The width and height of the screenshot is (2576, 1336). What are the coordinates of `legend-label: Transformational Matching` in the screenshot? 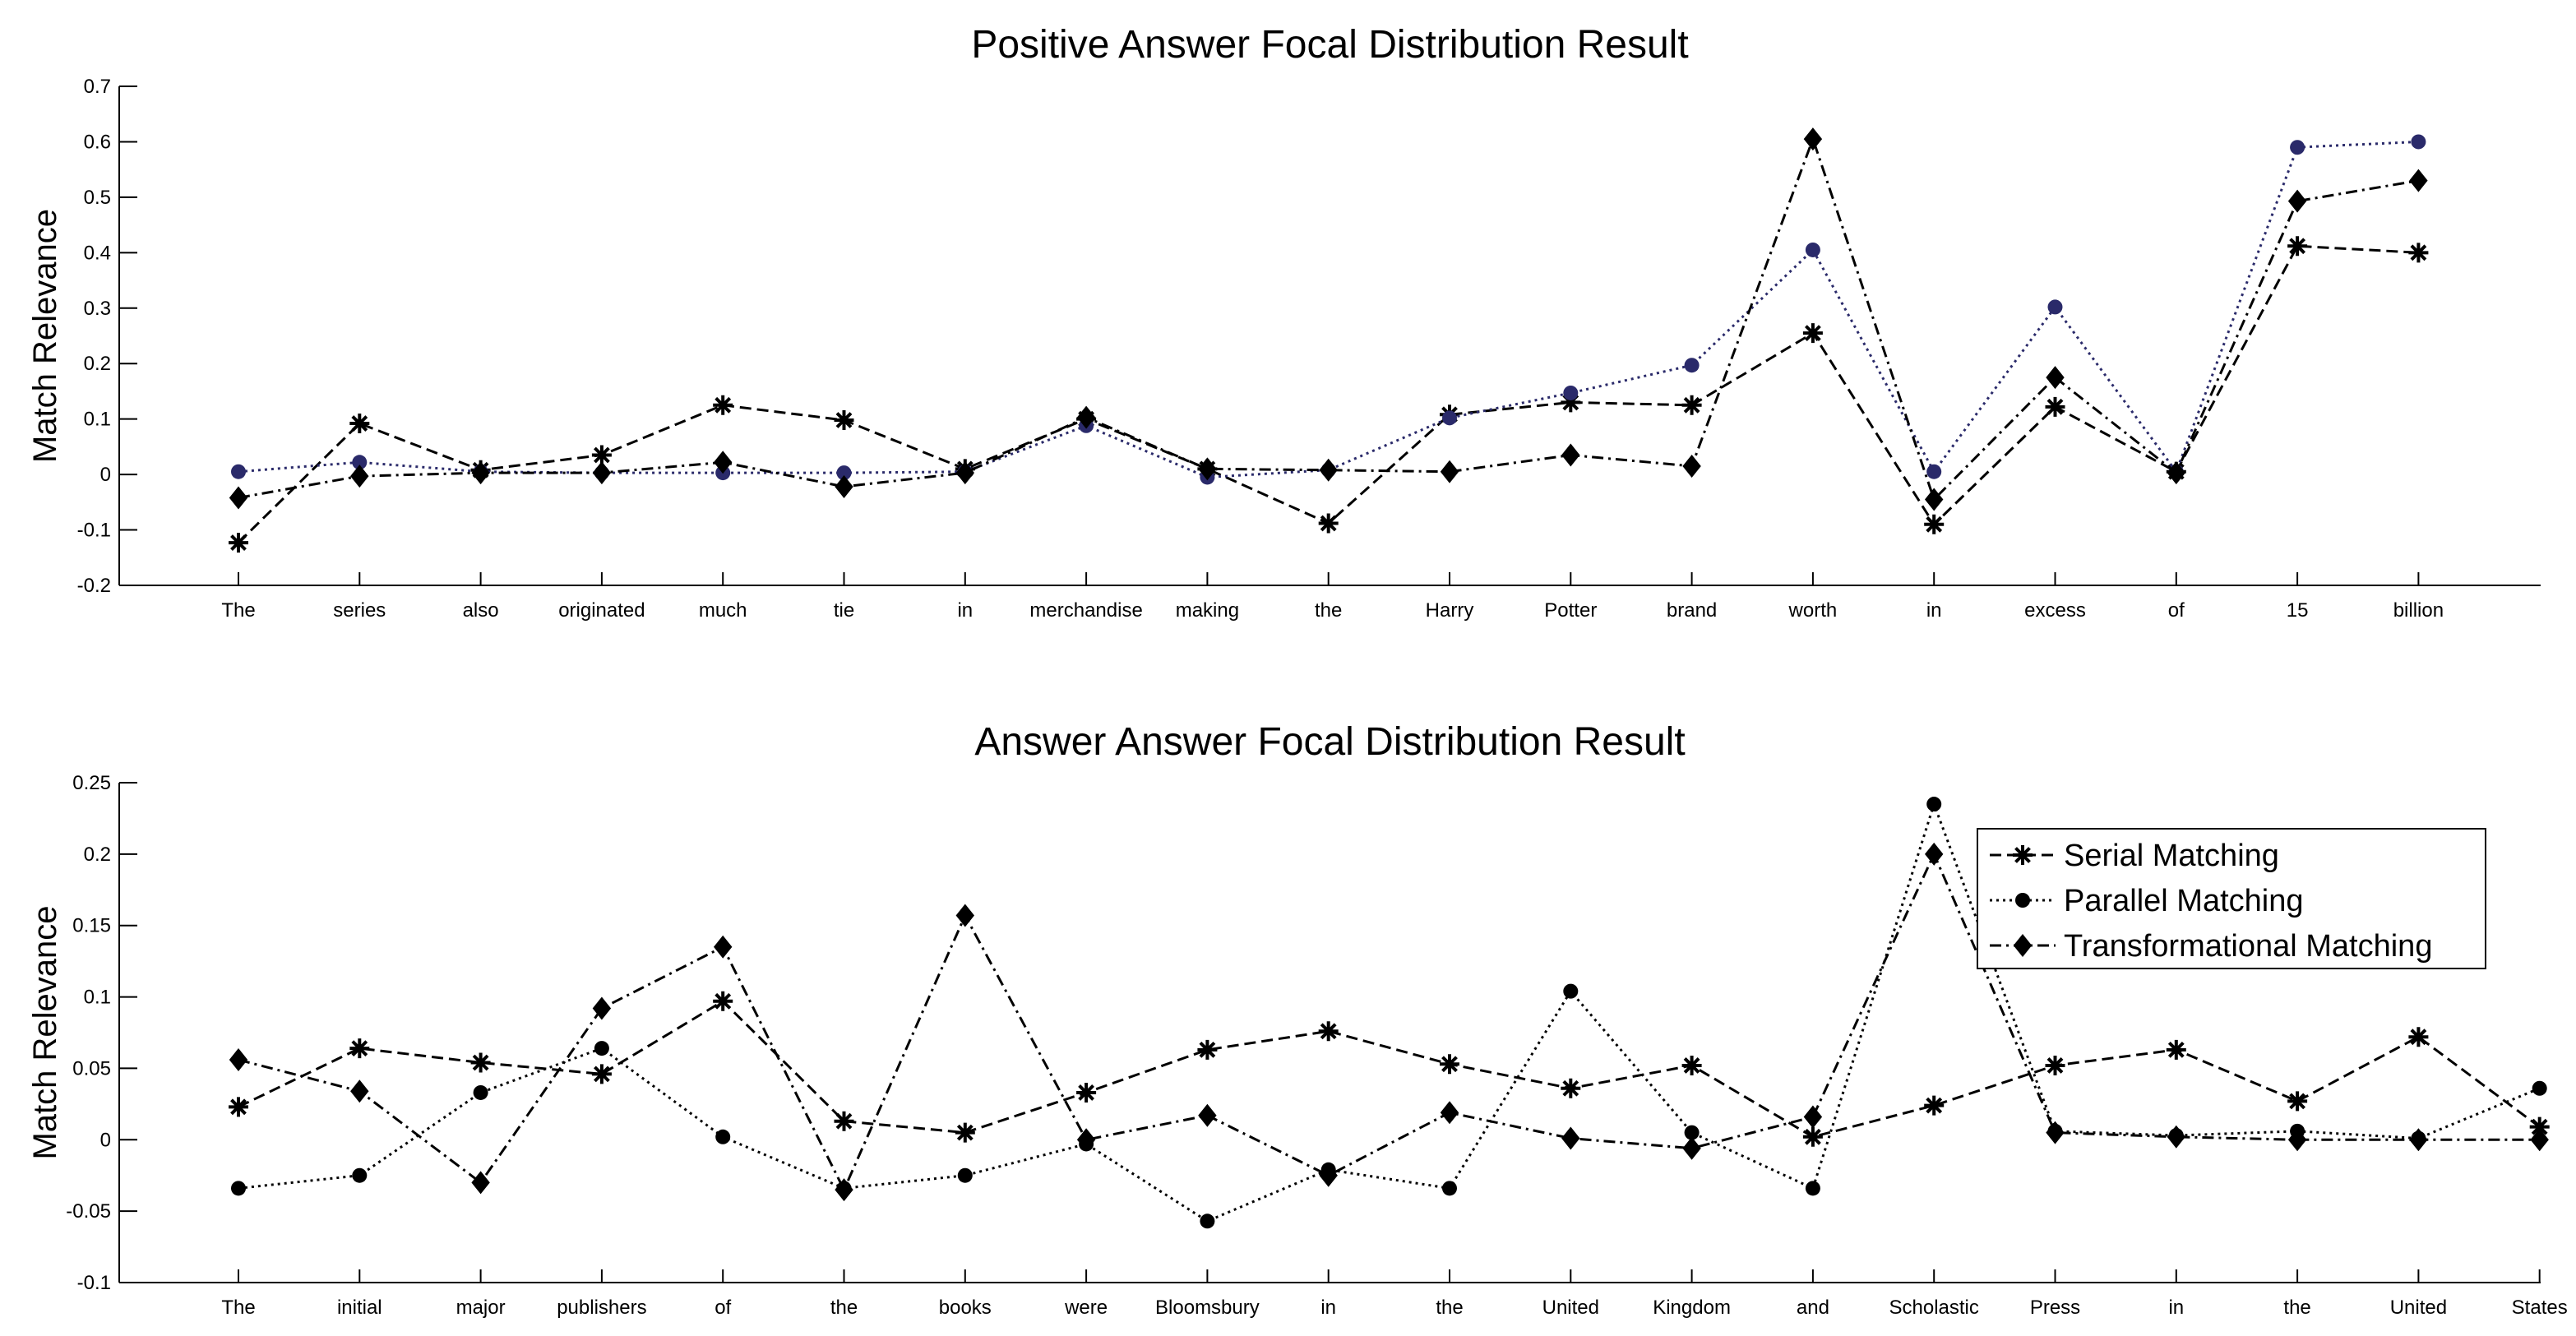 It's located at (2248, 946).